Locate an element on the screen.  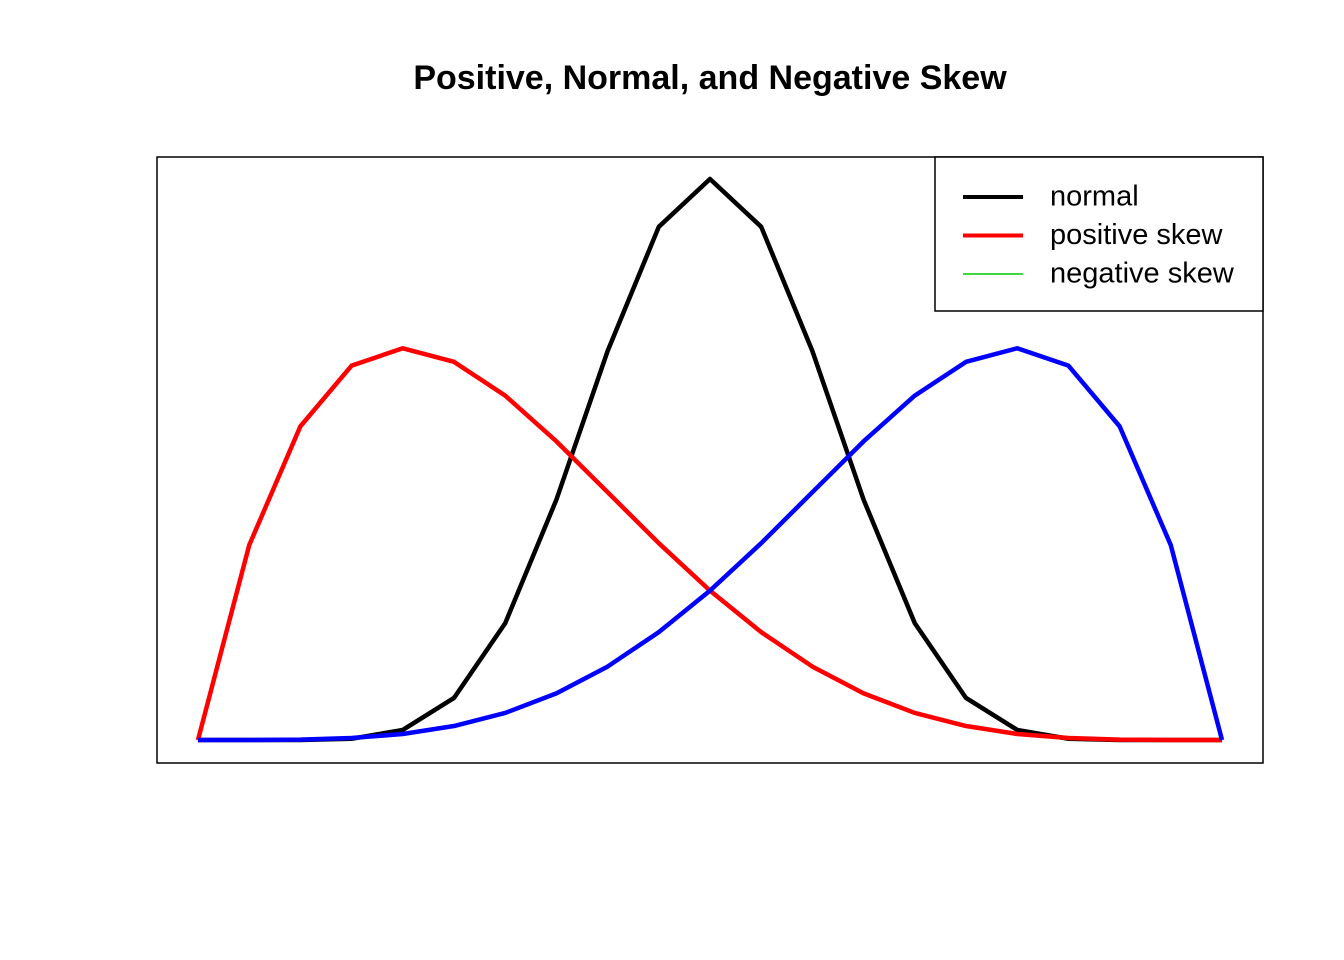
legend-label: normal is located at coordinates (1094, 197).